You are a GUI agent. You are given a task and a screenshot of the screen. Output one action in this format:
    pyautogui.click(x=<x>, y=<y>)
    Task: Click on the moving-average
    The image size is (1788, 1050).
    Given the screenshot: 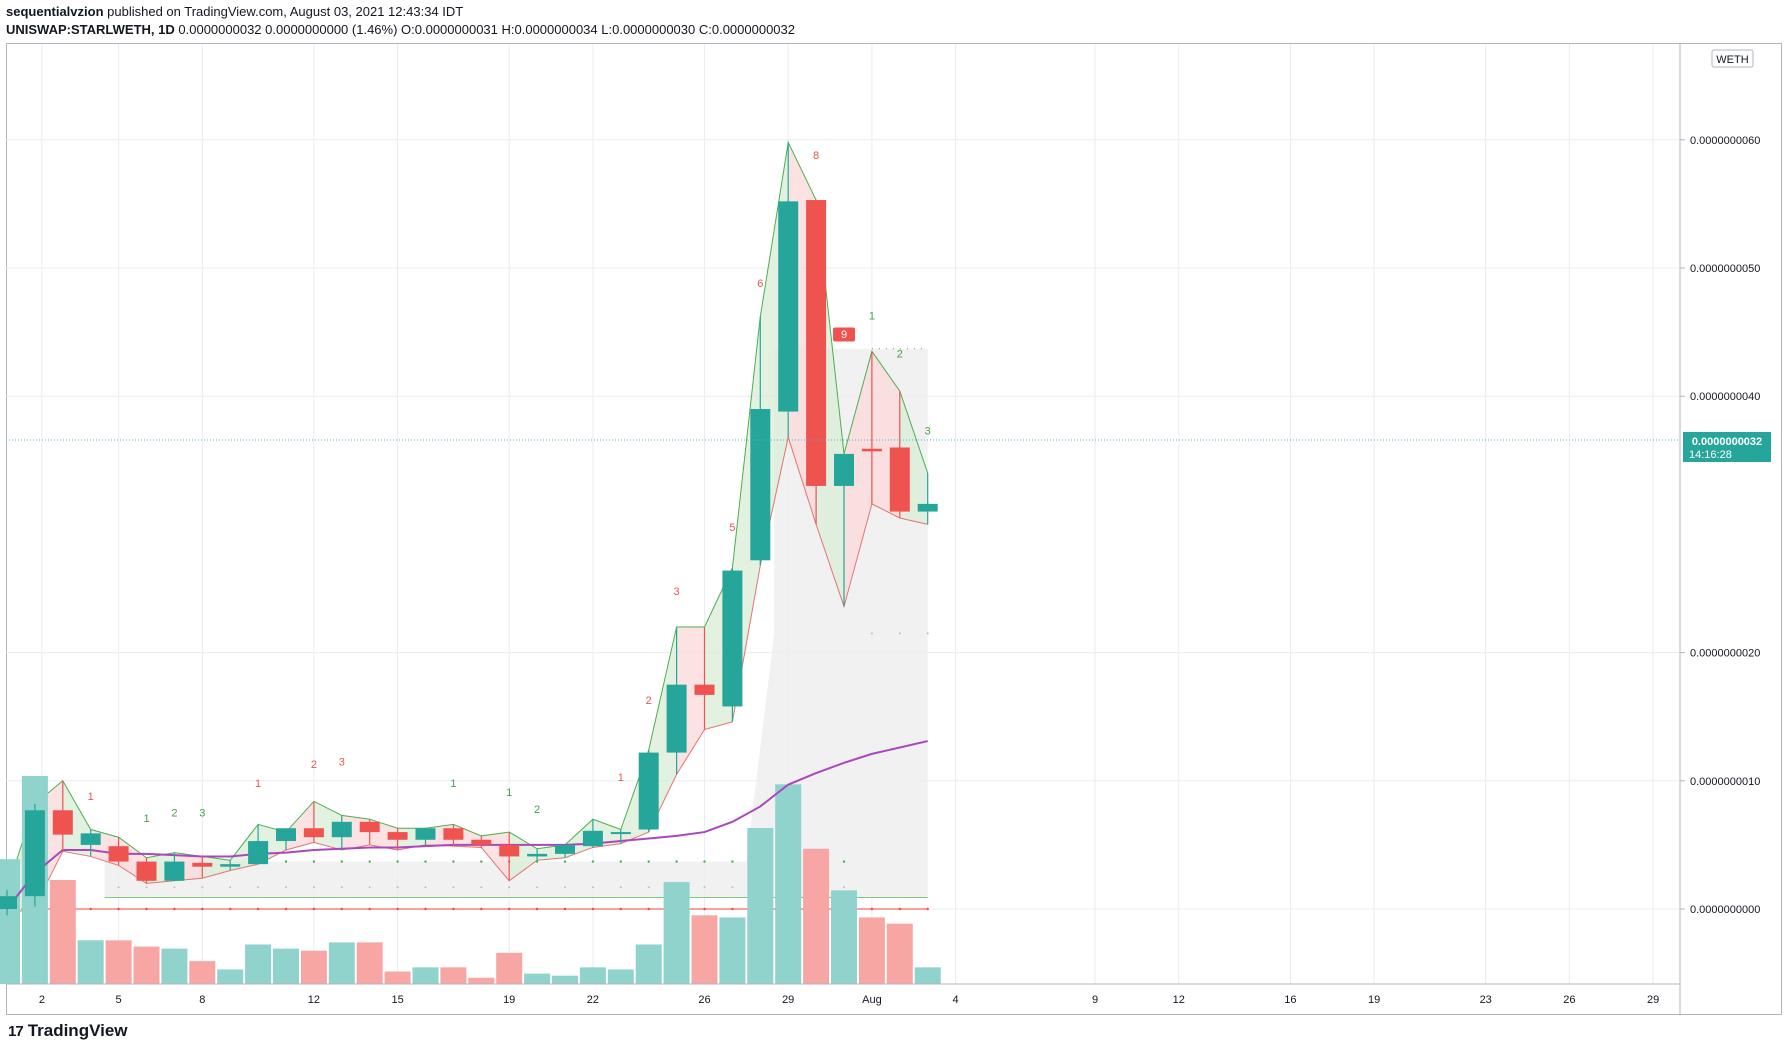 What is the action you would take?
    pyautogui.click(x=467, y=825)
    